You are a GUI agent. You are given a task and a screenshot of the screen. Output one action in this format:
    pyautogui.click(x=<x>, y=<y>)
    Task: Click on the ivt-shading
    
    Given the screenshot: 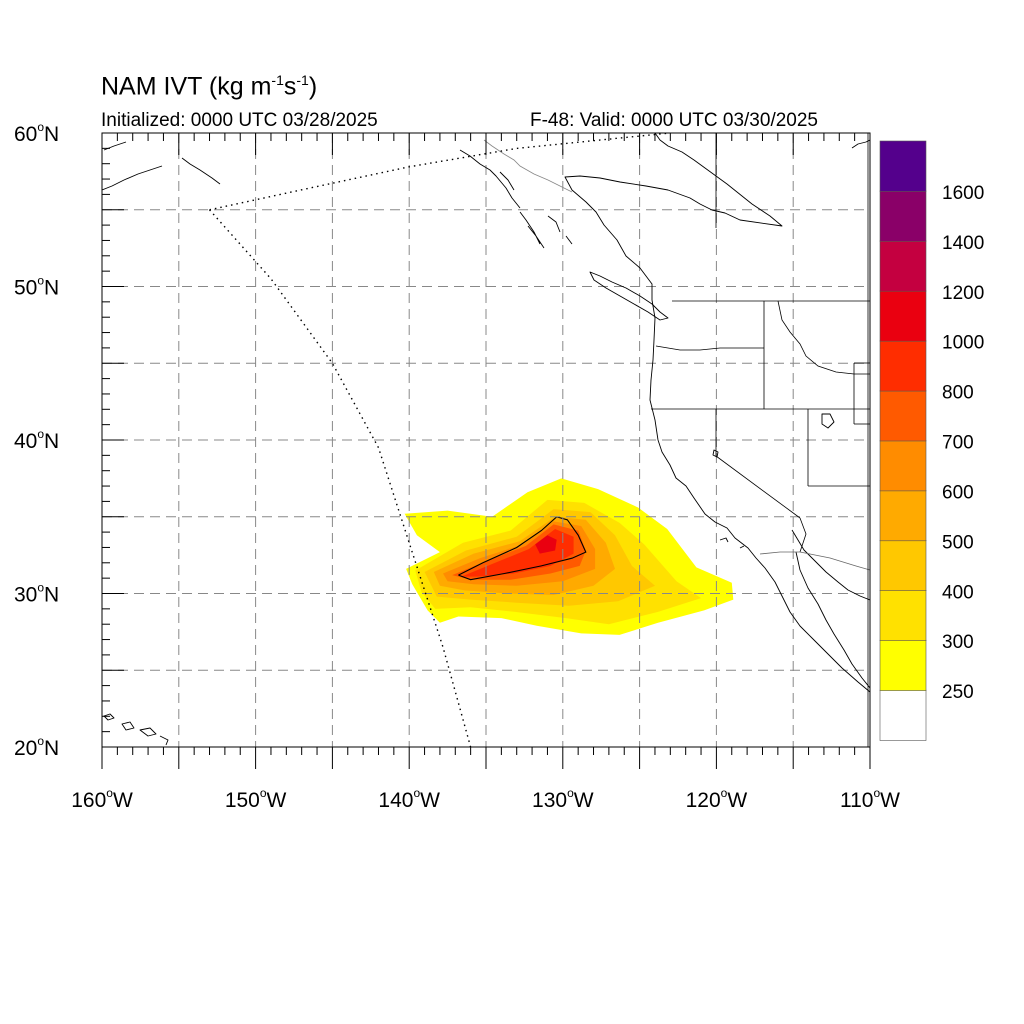 What is the action you would take?
    pyautogui.click(x=569, y=556)
    